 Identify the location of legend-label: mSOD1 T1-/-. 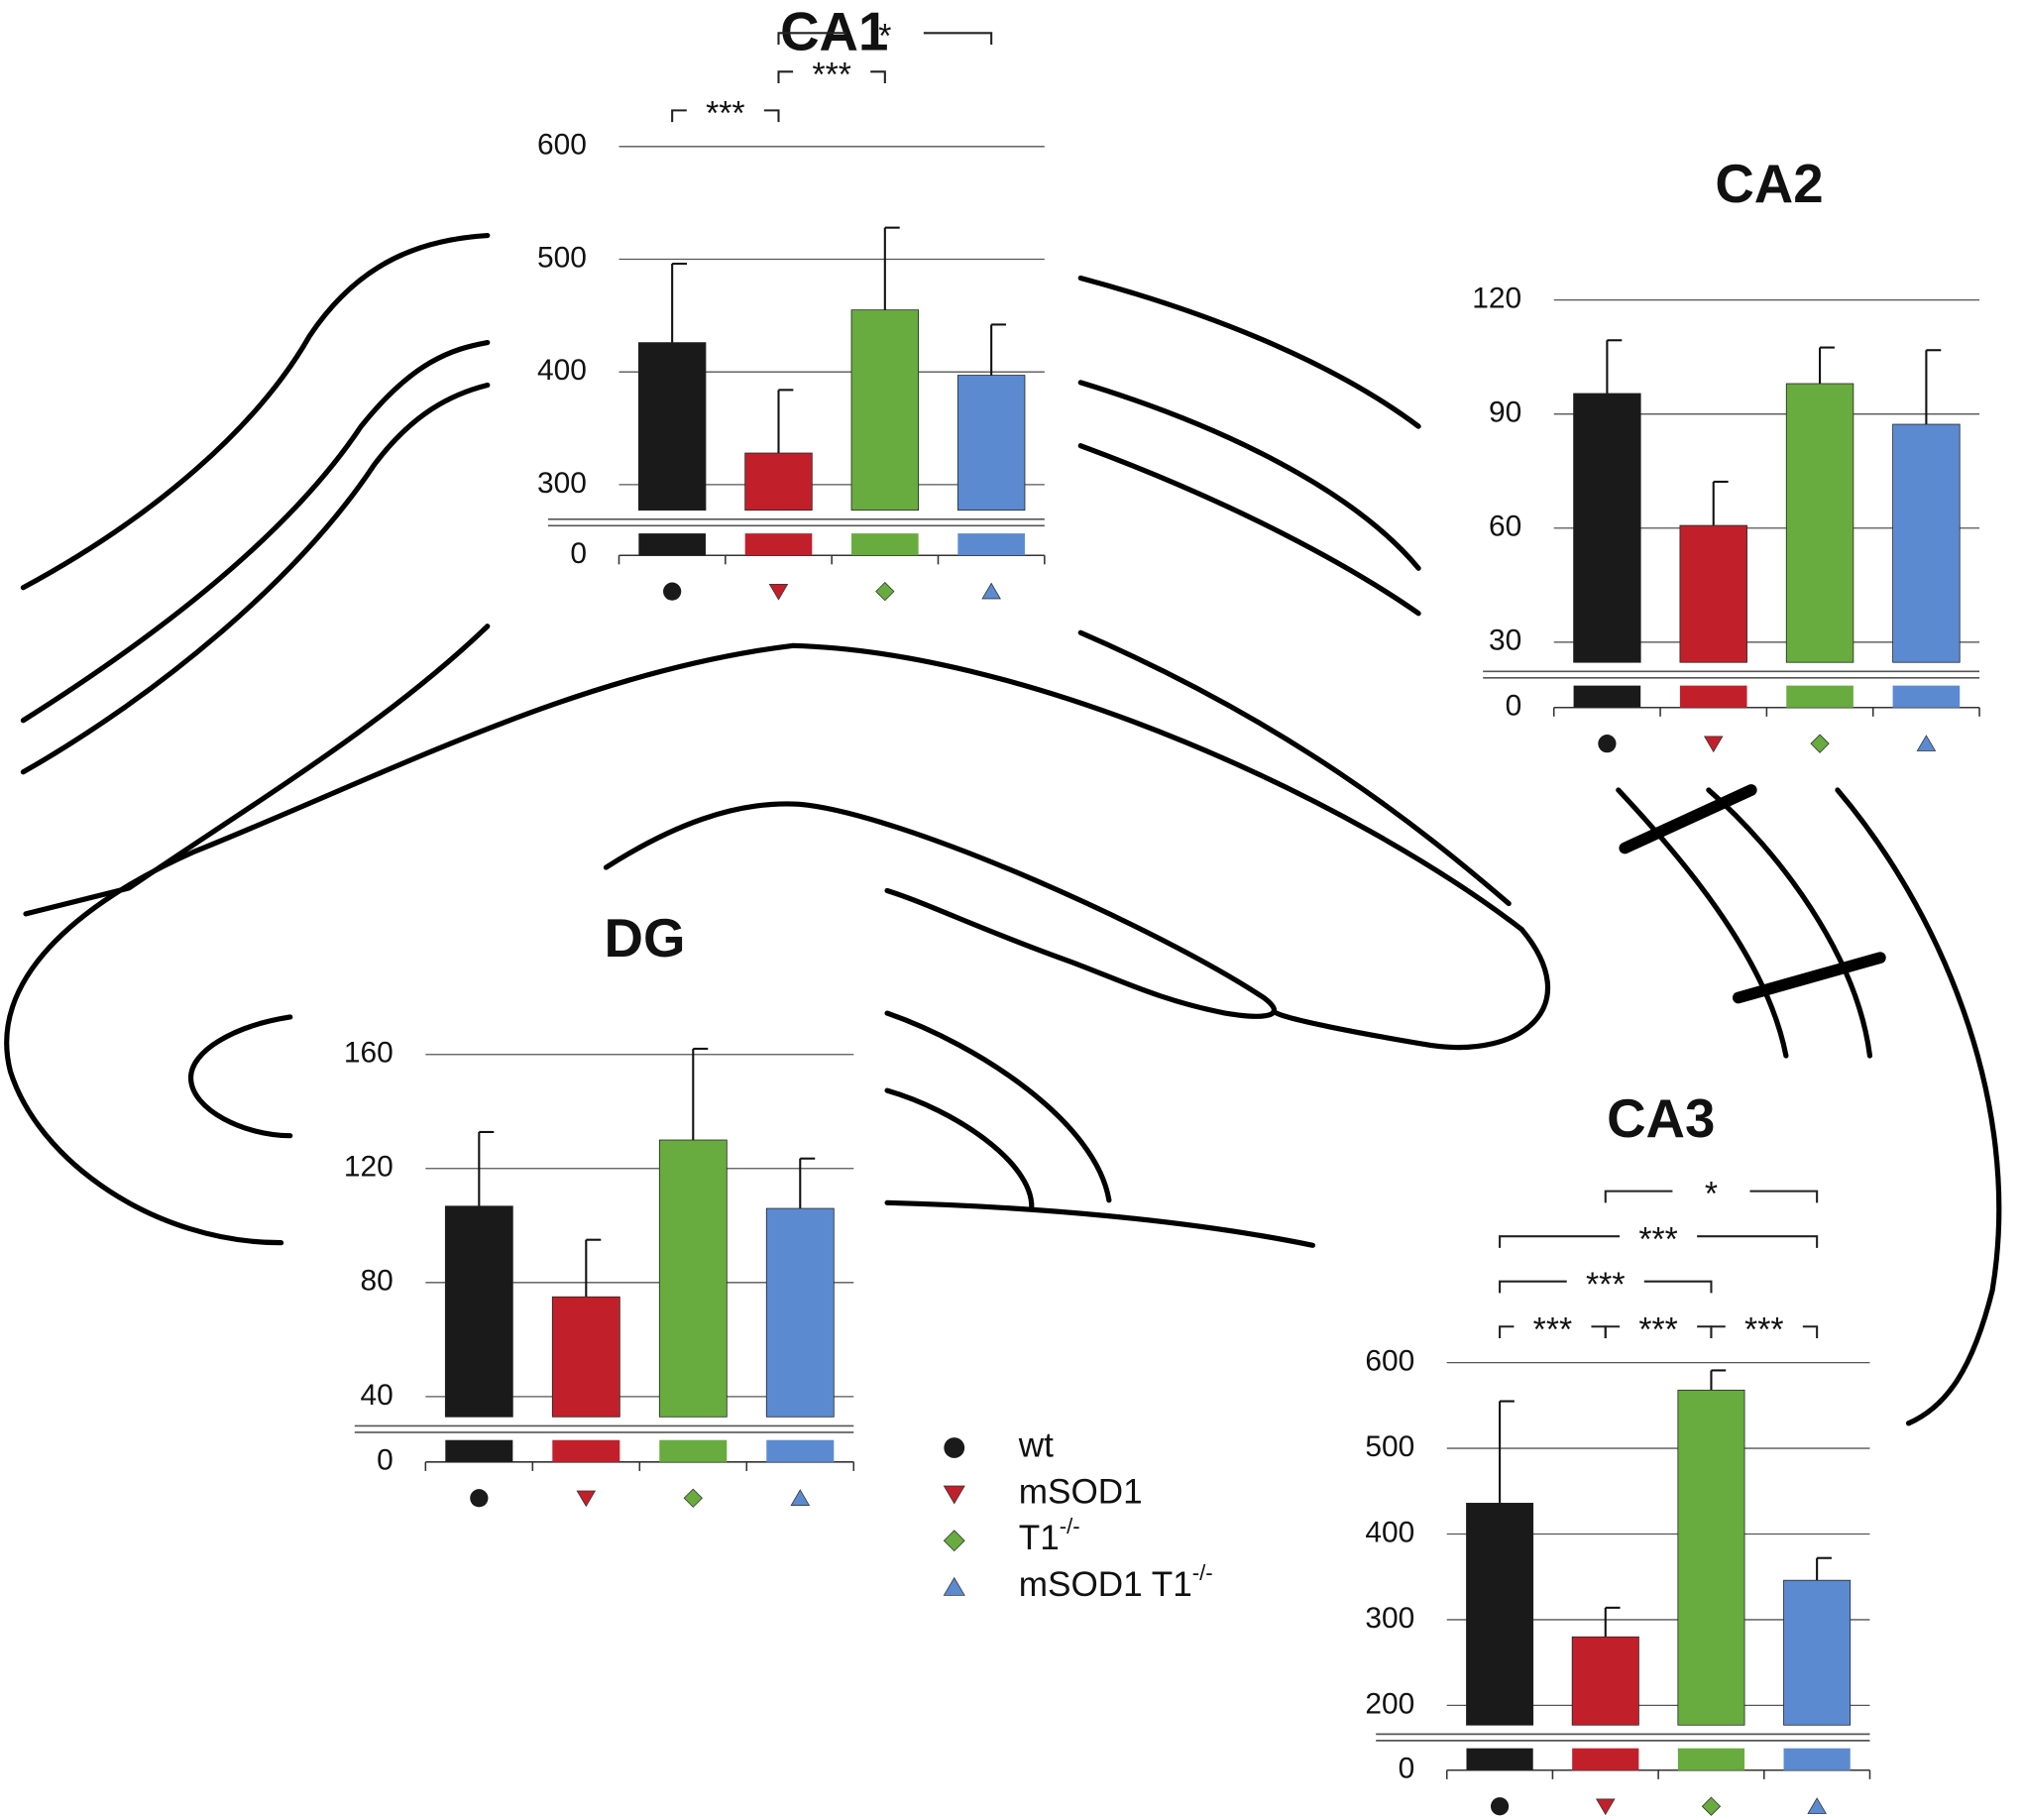
(1116, 1582).